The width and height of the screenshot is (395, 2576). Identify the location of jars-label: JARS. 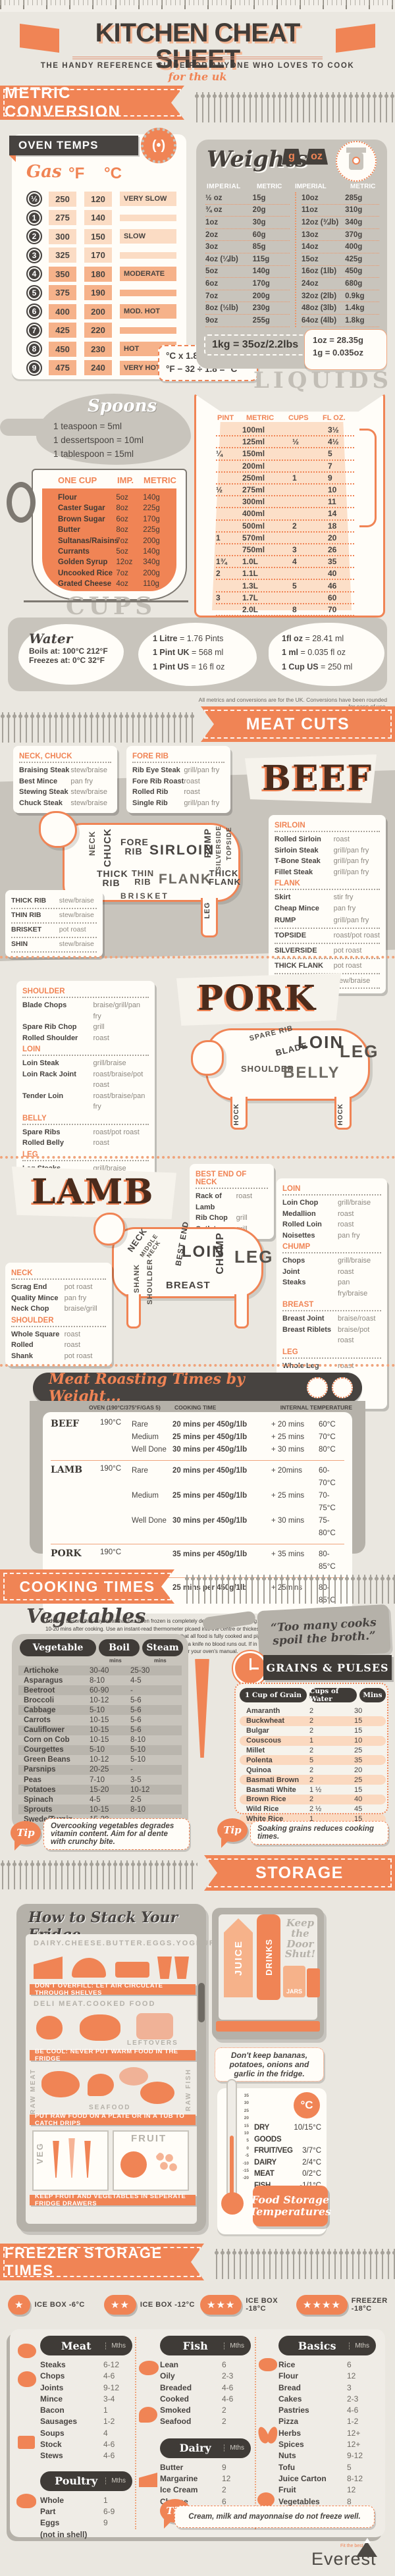
(294, 1991).